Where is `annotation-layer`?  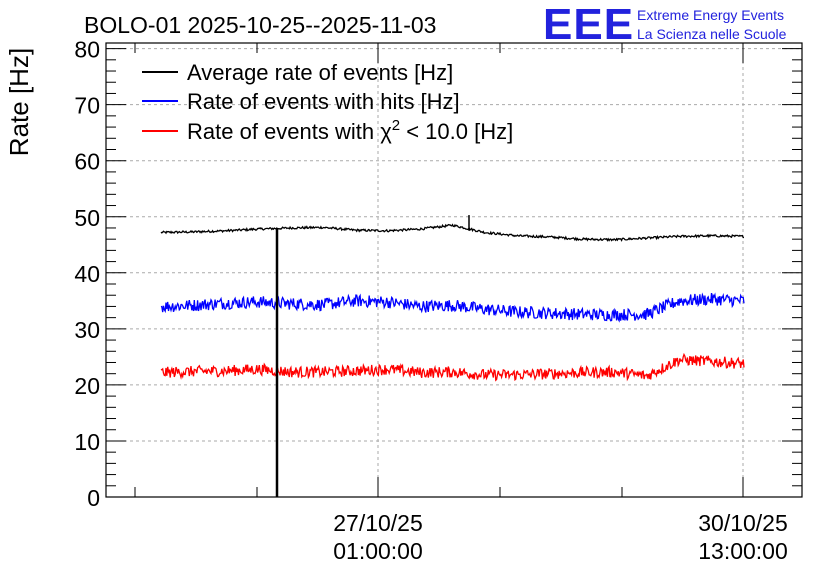 annotation-layer is located at coordinates (372, 356).